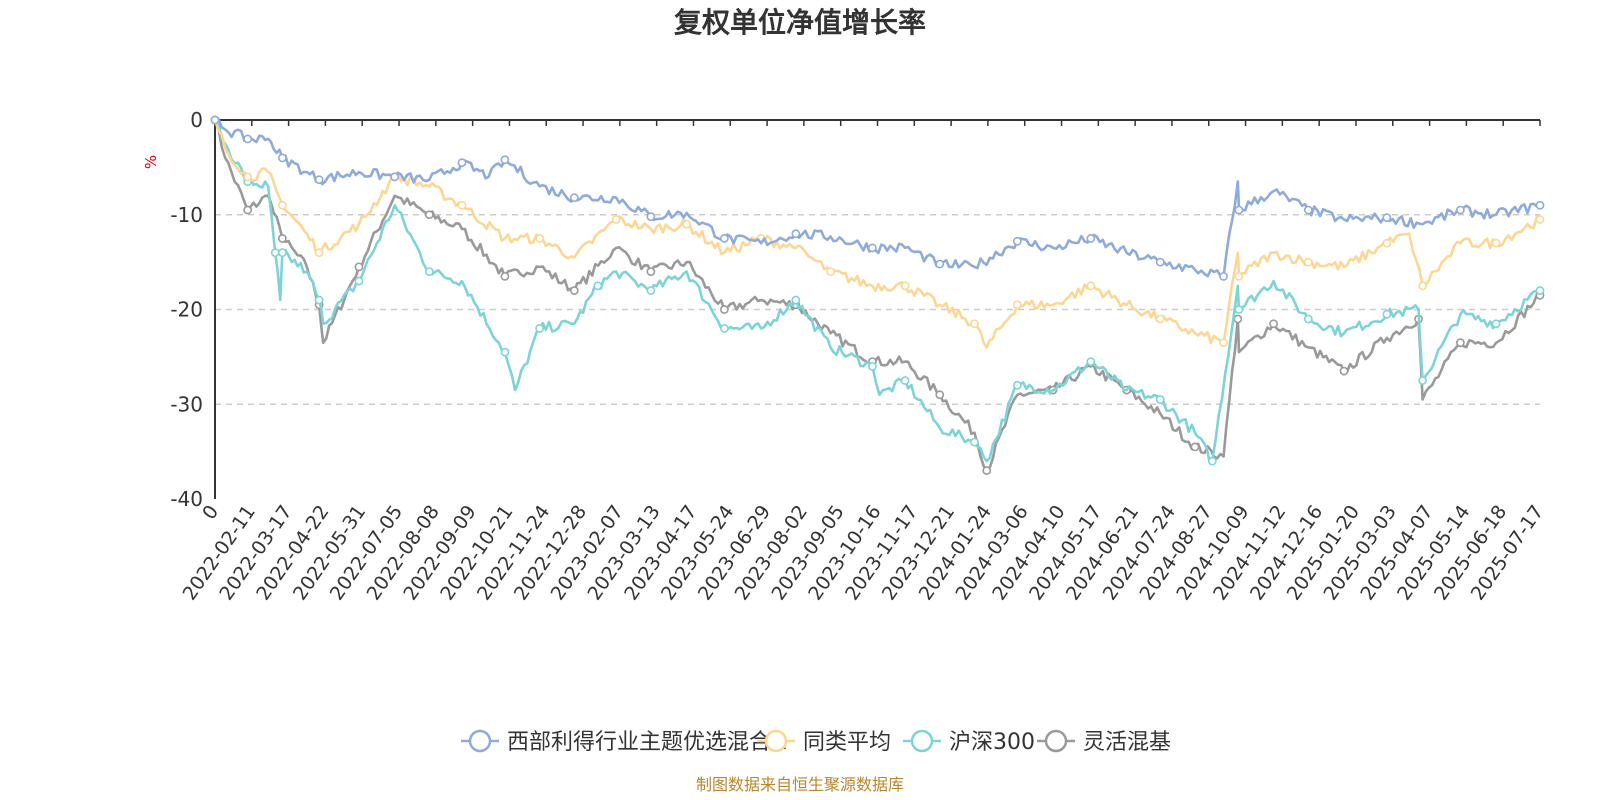 The height and width of the screenshot is (800, 1600). Describe the element at coordinates (1127, 742) in the screenshot. I see `legend-label: 灵活混基` at that location.